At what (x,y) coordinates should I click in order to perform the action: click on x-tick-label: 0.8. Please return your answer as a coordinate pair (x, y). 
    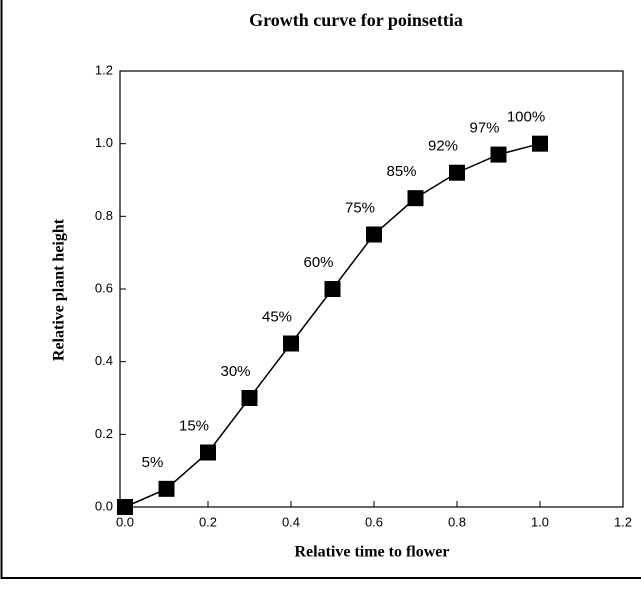
    Looking at the image, I should click on (457, 521).